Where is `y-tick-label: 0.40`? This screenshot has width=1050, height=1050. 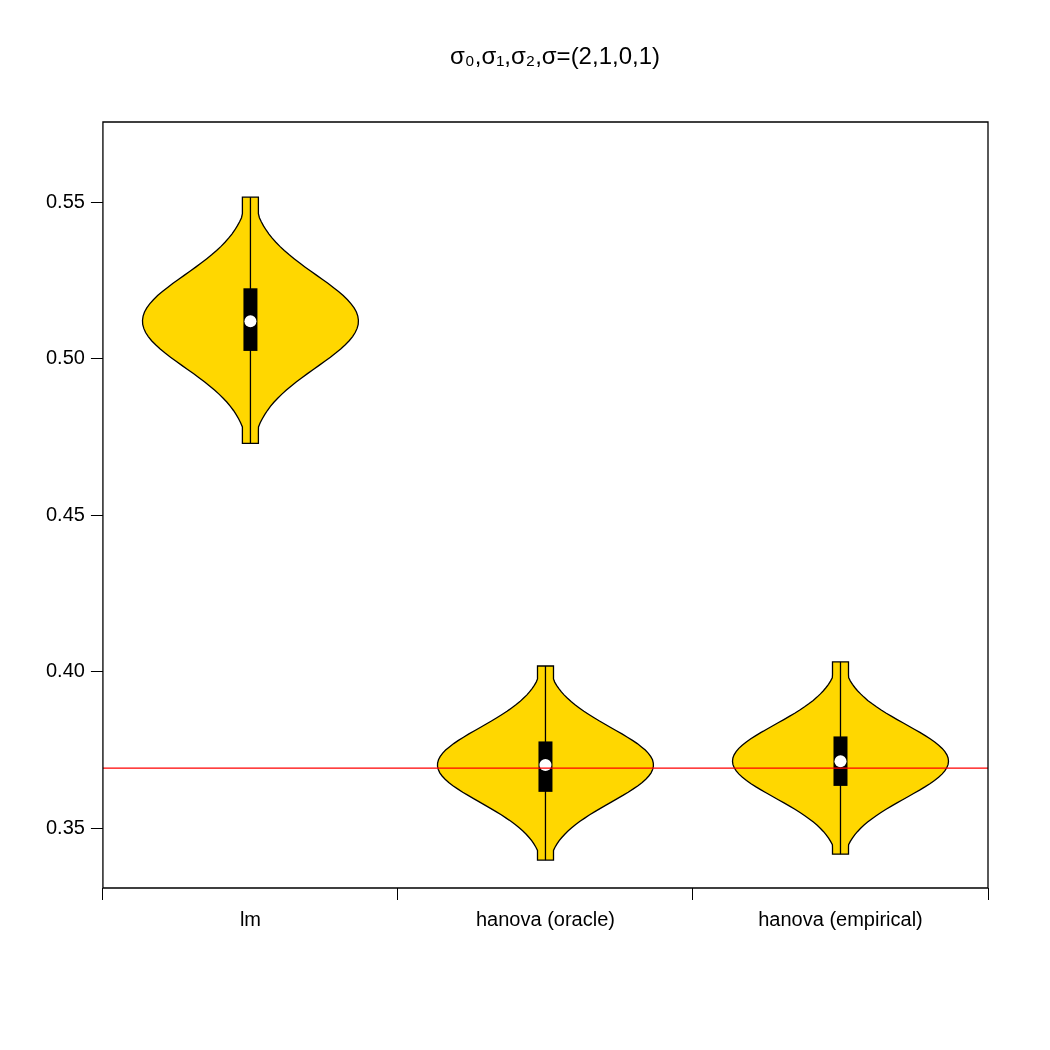
y-tick-label: 0.40 is located at coordinates (65, 670).